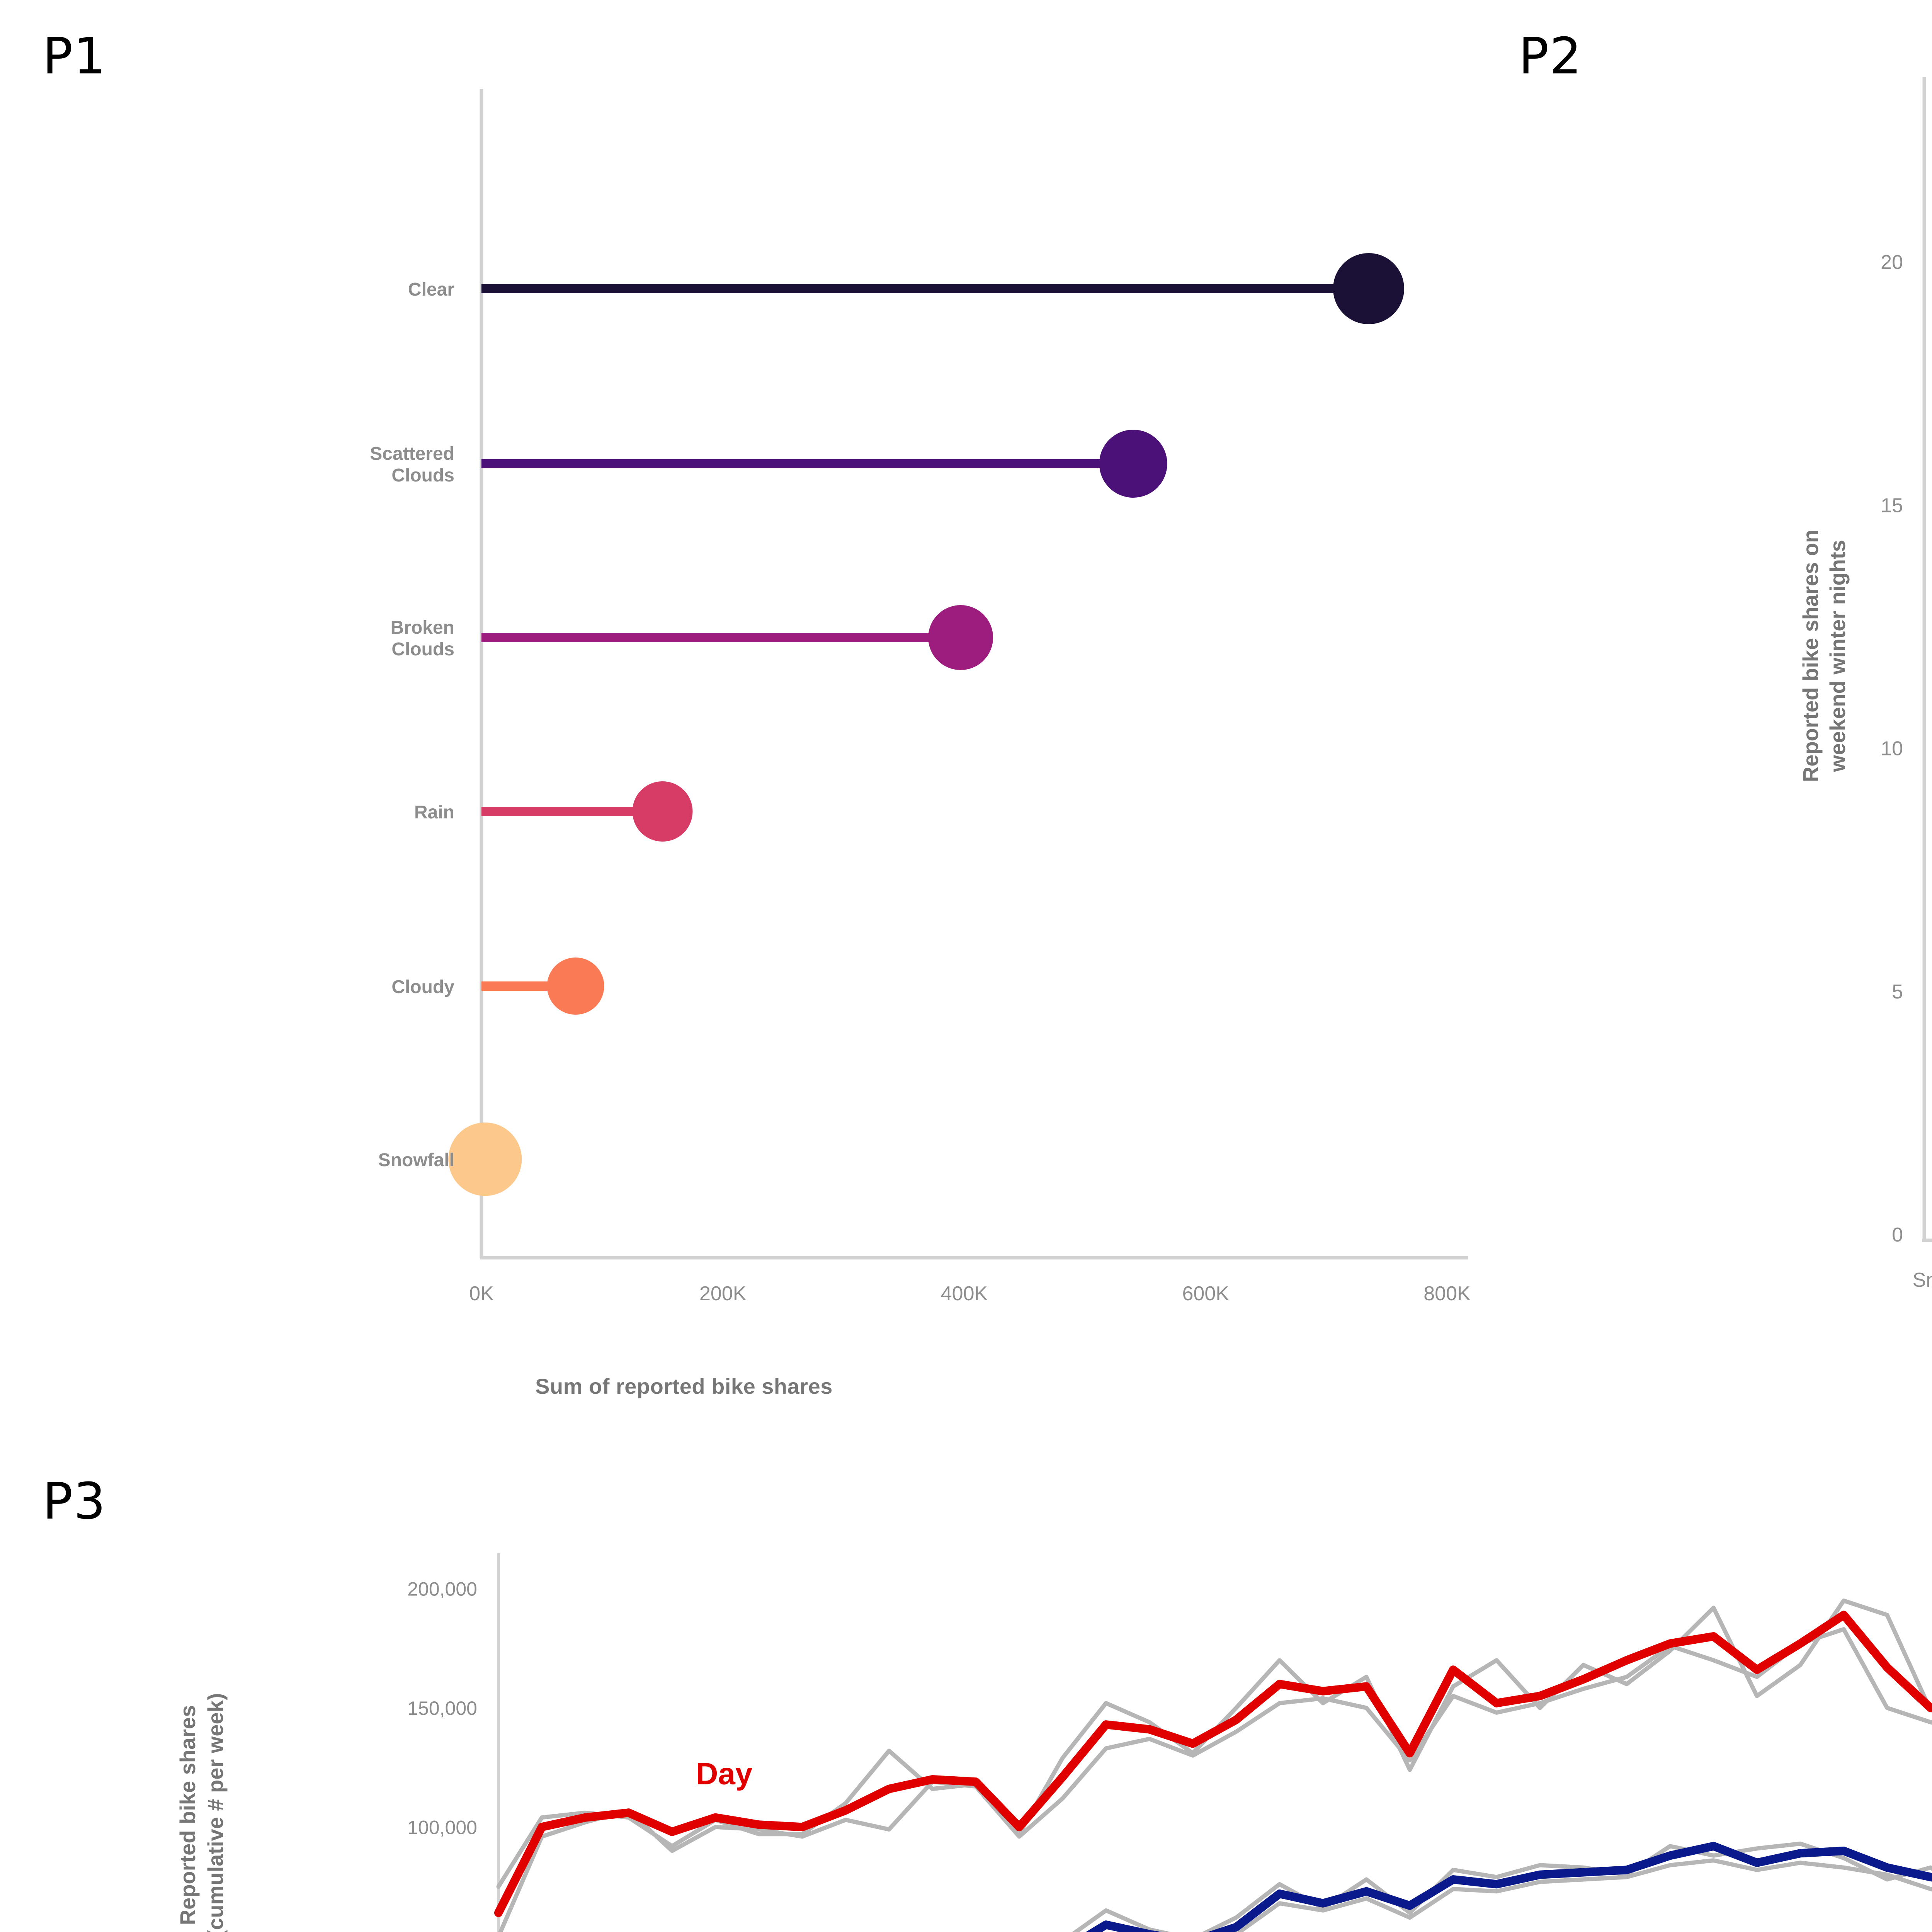  What do you see at coordinates (1898, 992) in the screenshot?
I see `p2-y-tick-label: 5` at bounding box center [1898, 992].